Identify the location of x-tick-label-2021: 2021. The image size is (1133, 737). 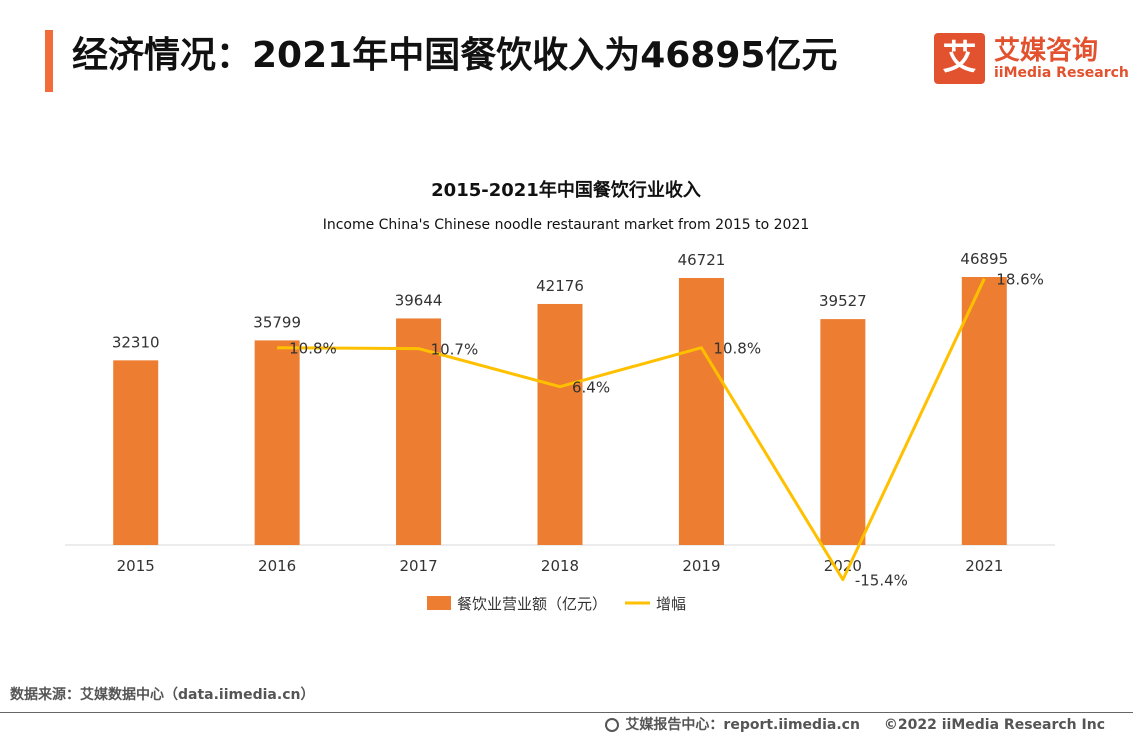
(984, 566).